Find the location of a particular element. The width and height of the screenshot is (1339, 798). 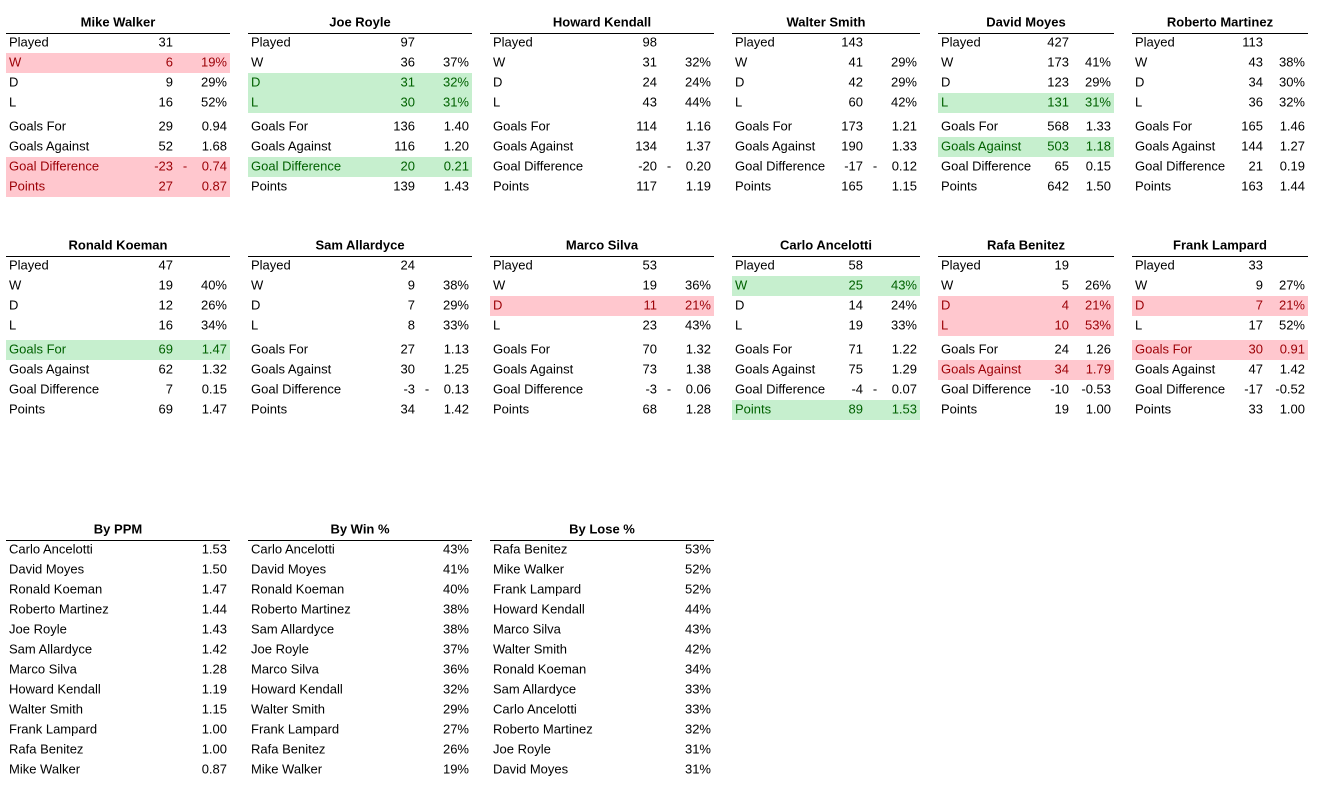

table-title: Sam Allardyce is located at coordinates (359, 244).